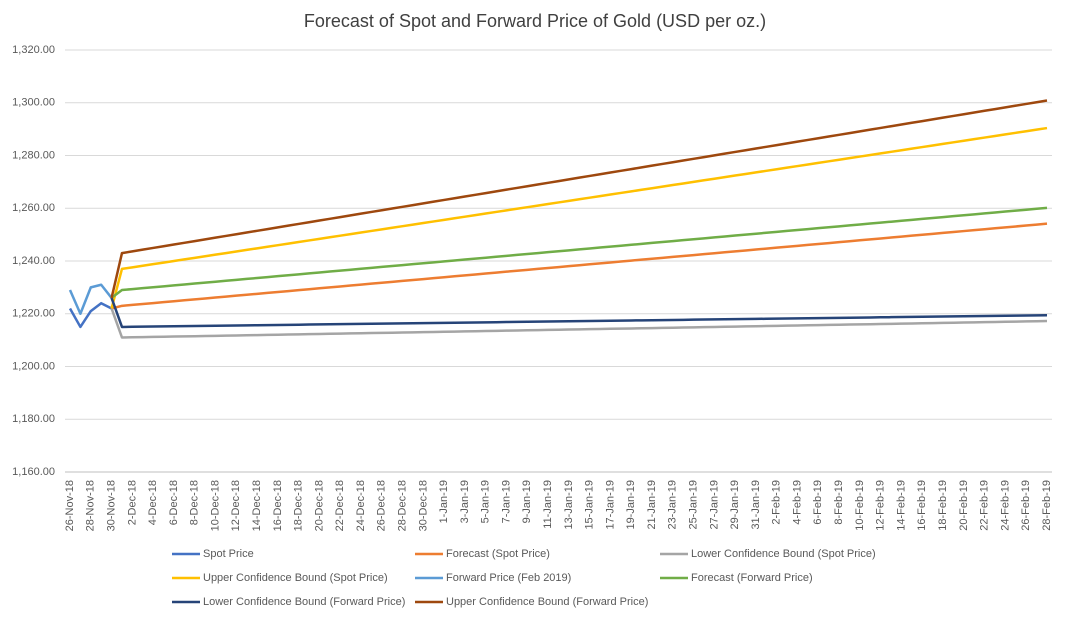 The image size is (1071, 623). Describe the element at coordinates (735, 505) in the screenshot. I see `x-tick-label: 29-Jan-19` at that location.